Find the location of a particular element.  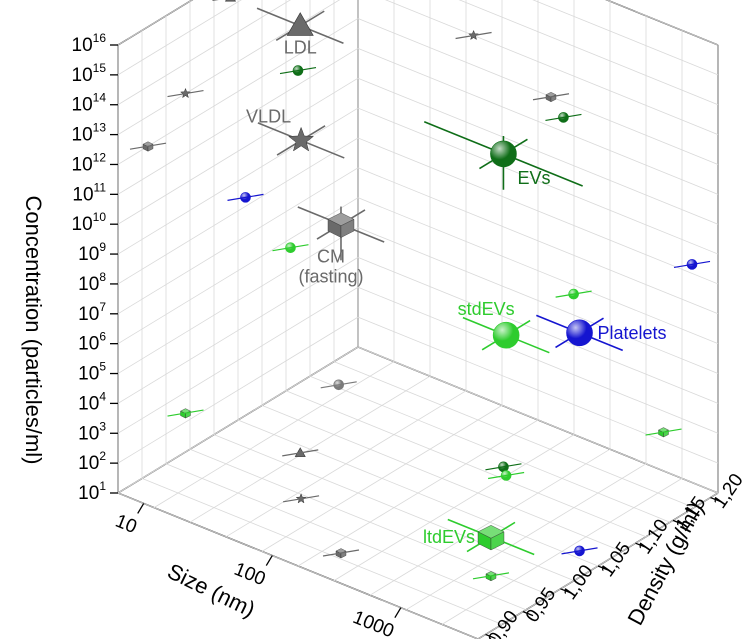

x-axis-ticks: 10 100 1000 is located at coordinates (257, 571).